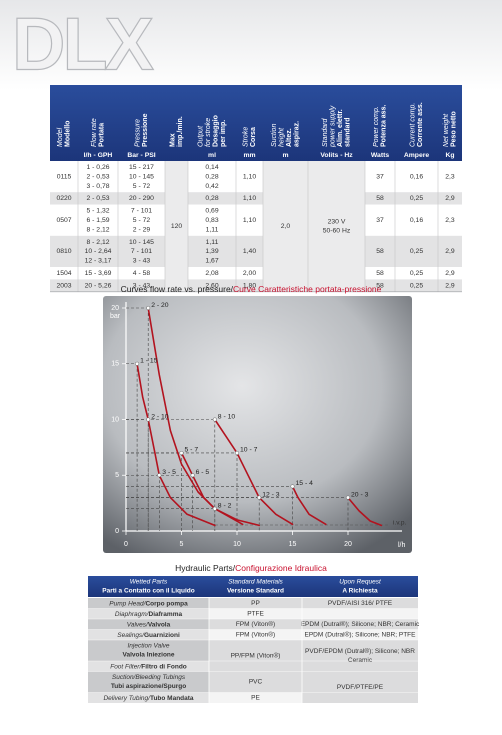  I want to click on cell-text: 8 - 2,12, so click(97, 242).